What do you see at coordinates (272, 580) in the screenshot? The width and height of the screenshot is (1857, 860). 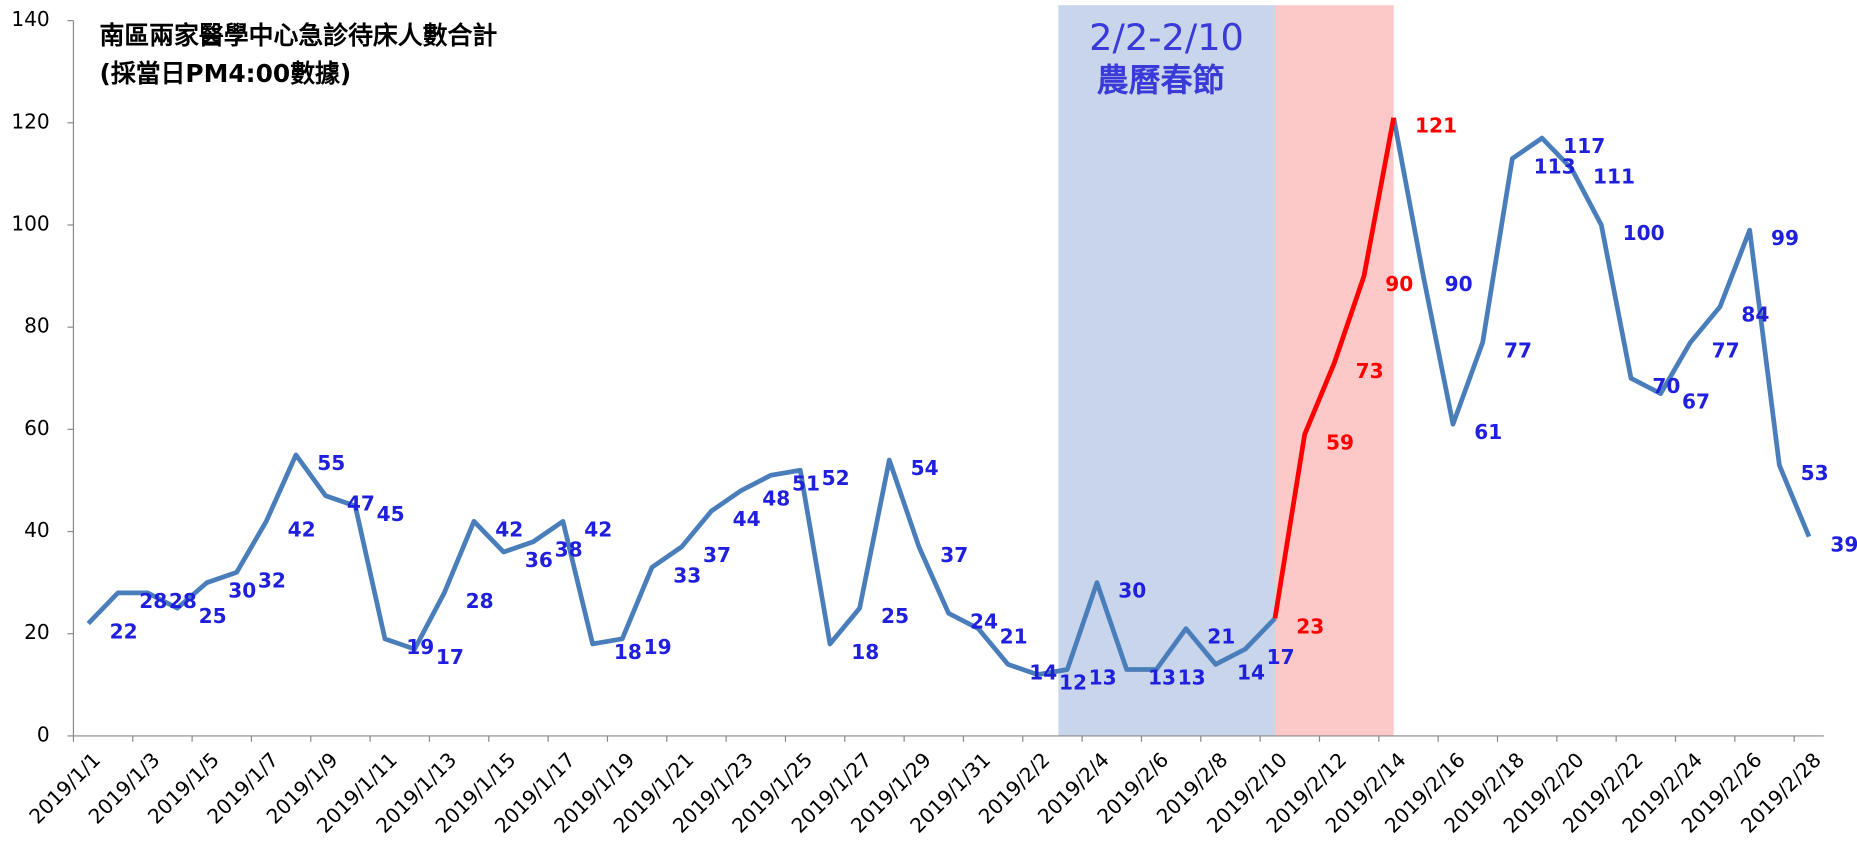 I see `data-label: 32` at bounding box center [272, 580].